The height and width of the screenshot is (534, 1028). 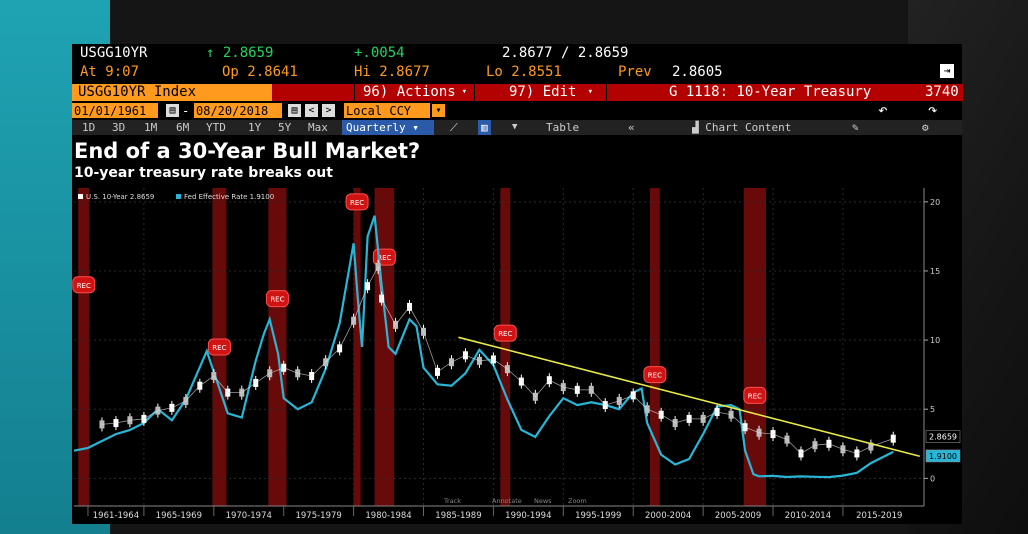 What do you see at coordinates (925, 127) in the screenshot?
I see `settings-gear-icon: ⚙` at bounding box center [925, 127].